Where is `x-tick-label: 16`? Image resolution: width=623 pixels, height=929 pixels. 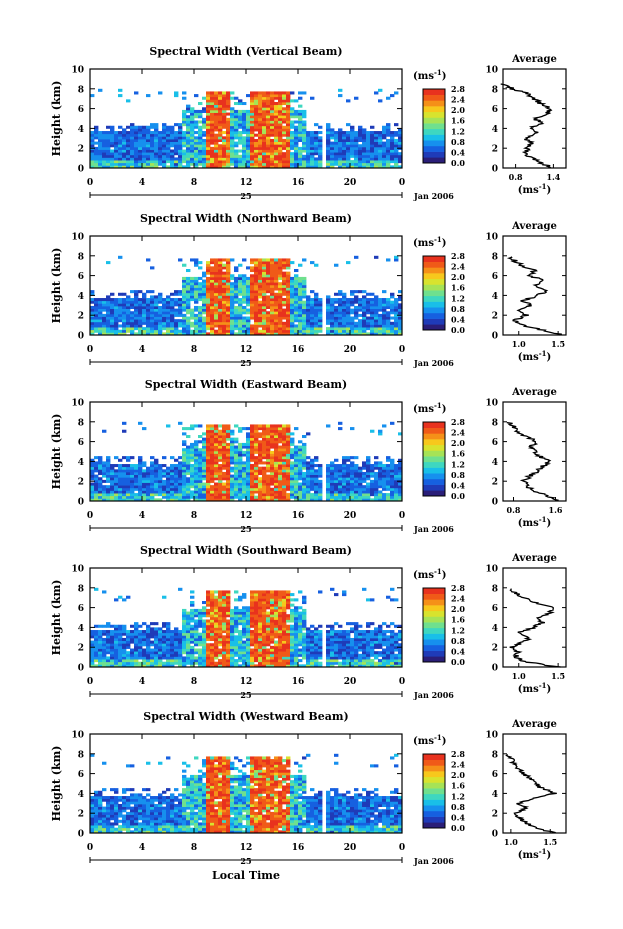 x-tick-label: 16 is located at coordinates (298, 516).